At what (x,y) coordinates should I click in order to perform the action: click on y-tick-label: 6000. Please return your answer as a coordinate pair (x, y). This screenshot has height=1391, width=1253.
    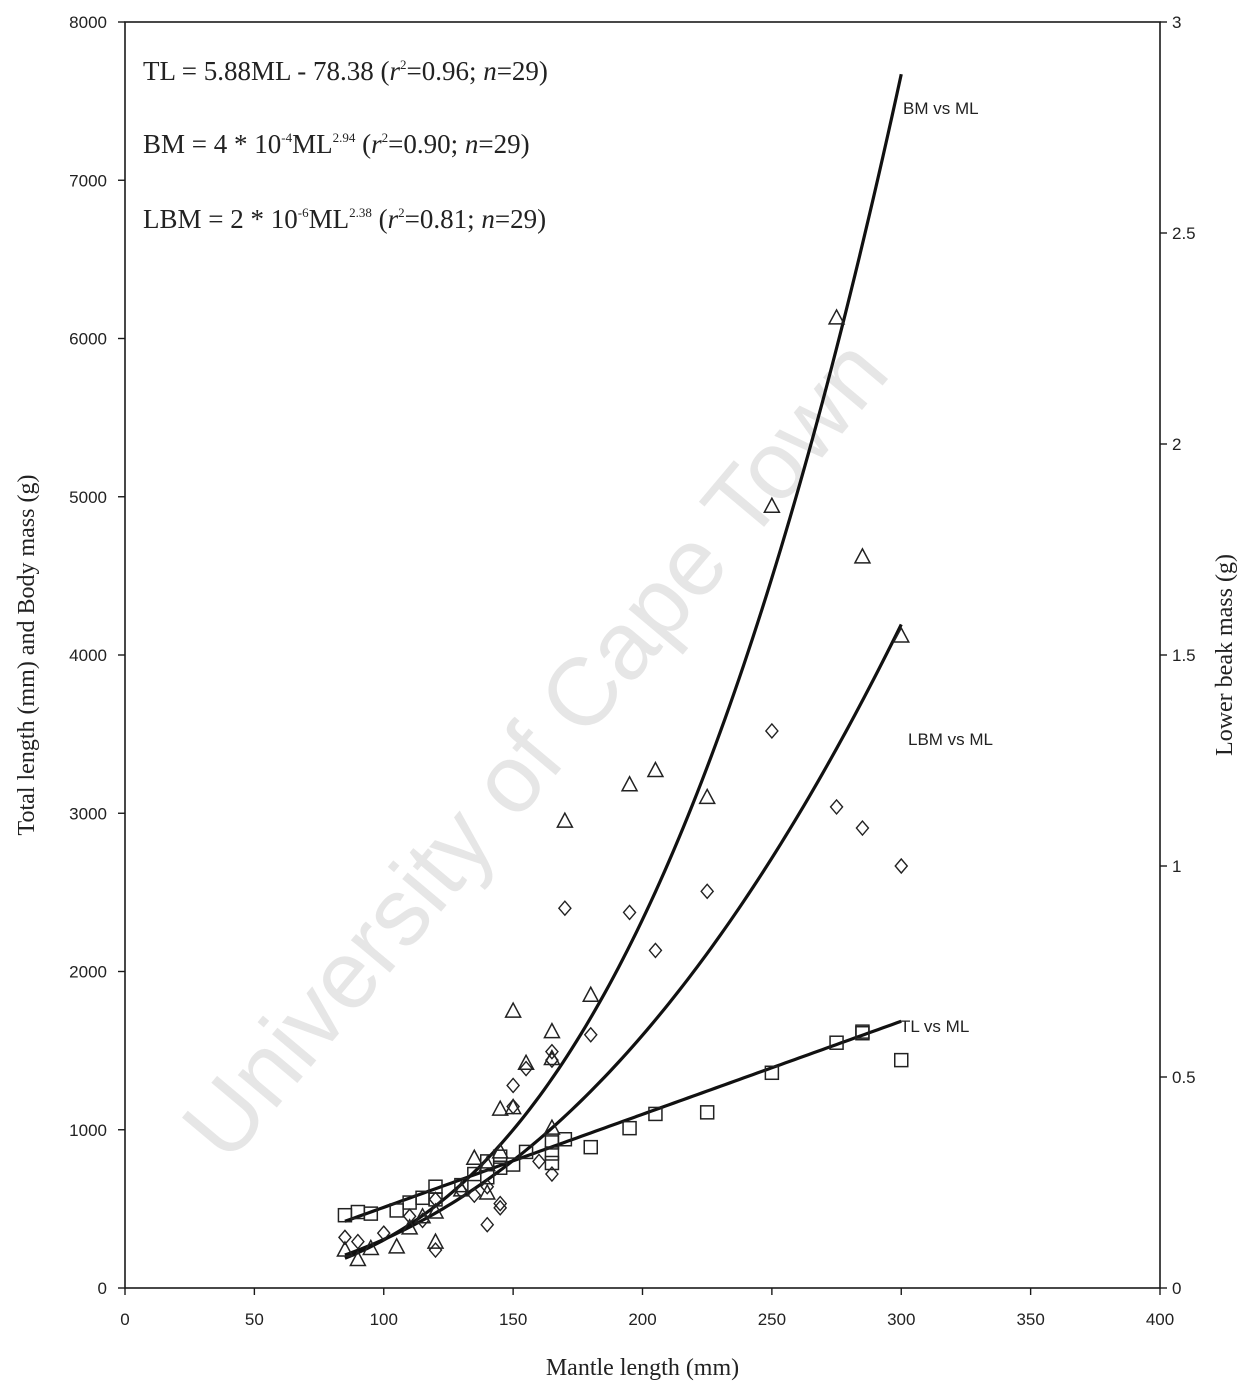
    Looking at the image, I should click on (88, 339).